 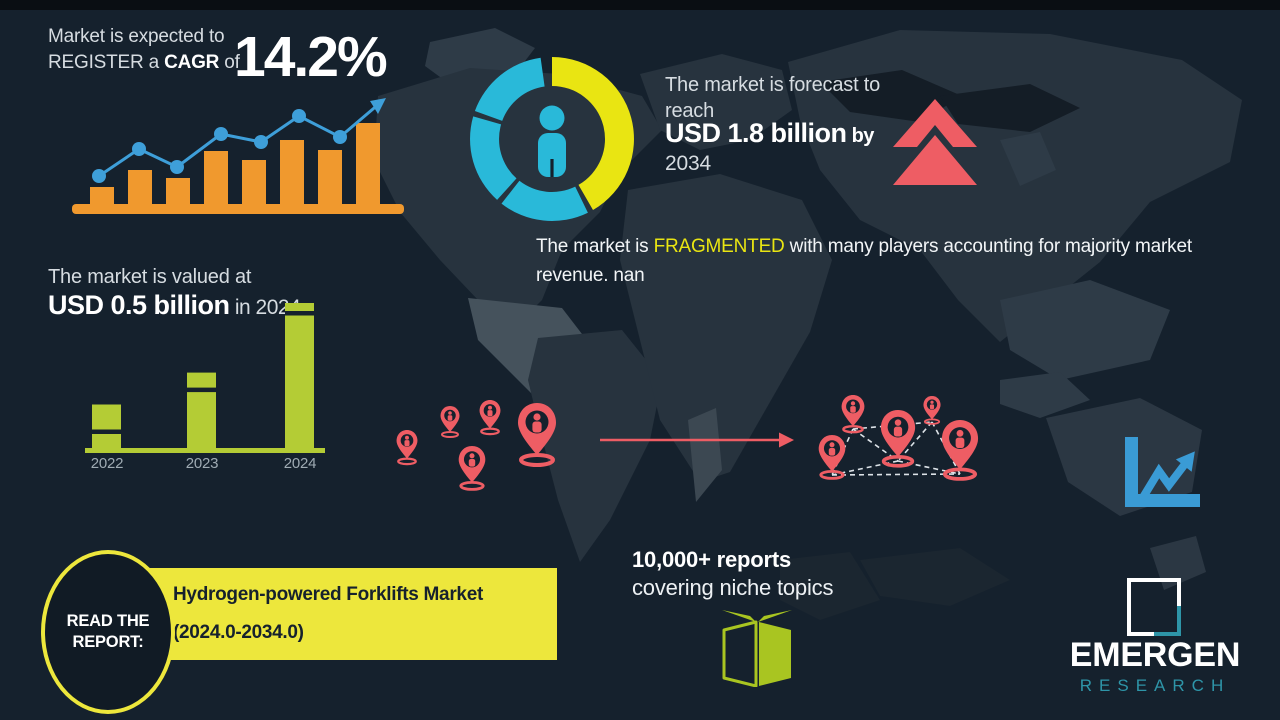 I want to click on fragmented-prefix: The market is, so click(x=595, y=246).